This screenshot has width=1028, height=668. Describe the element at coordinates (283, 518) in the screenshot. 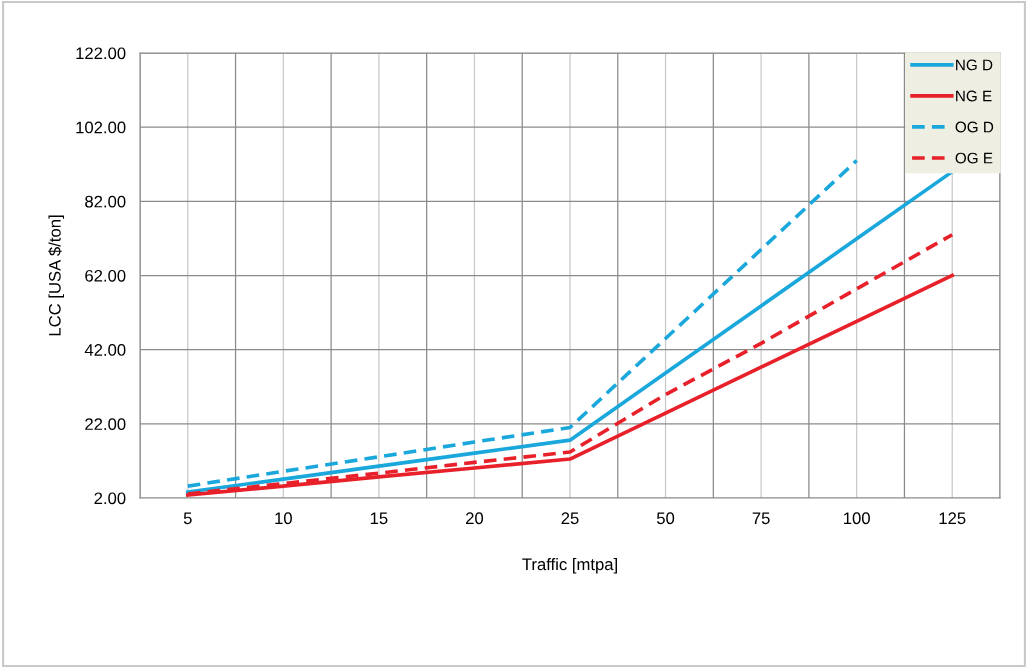

I see `x-tick-label: 10` at that location.